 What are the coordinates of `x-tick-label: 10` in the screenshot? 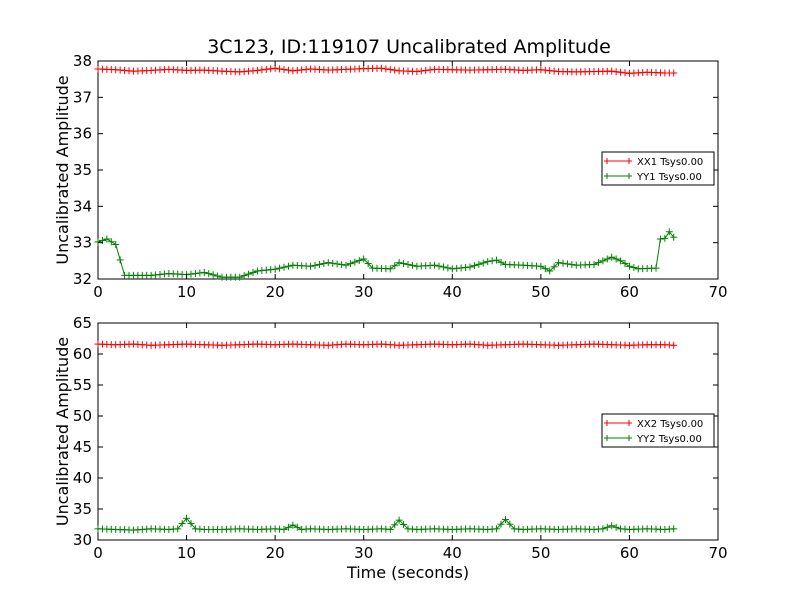 It's located at (186, 292).